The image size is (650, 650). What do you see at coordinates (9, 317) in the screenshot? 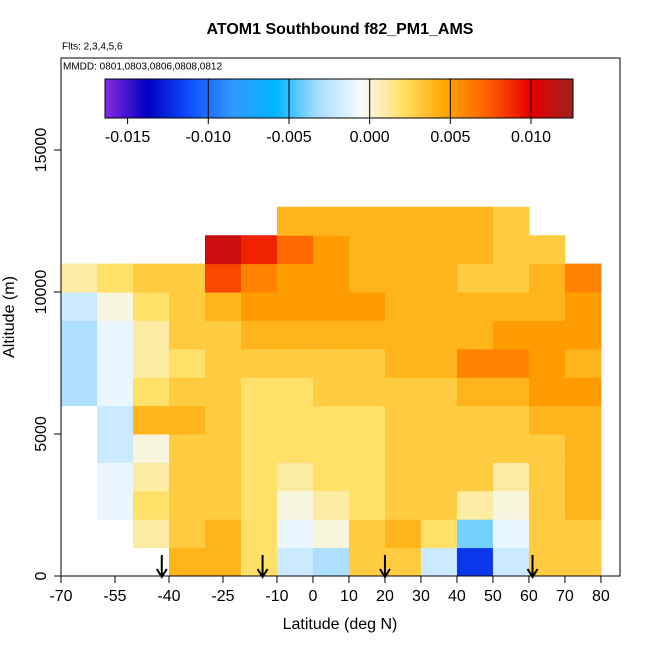
I see `y-axis-label: Altitude (m)` at bounding box center [9, 317].